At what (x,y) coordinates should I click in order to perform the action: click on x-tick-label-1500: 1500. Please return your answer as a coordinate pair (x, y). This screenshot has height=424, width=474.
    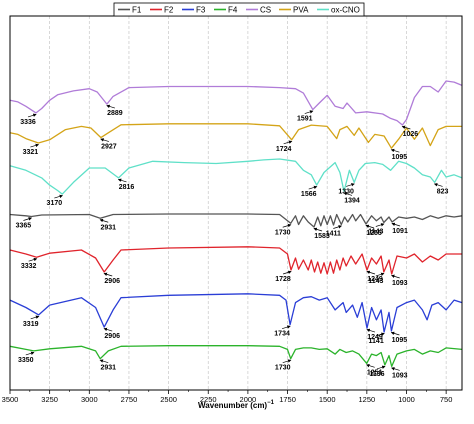
    Looking at the image, I should click on (327, 399).